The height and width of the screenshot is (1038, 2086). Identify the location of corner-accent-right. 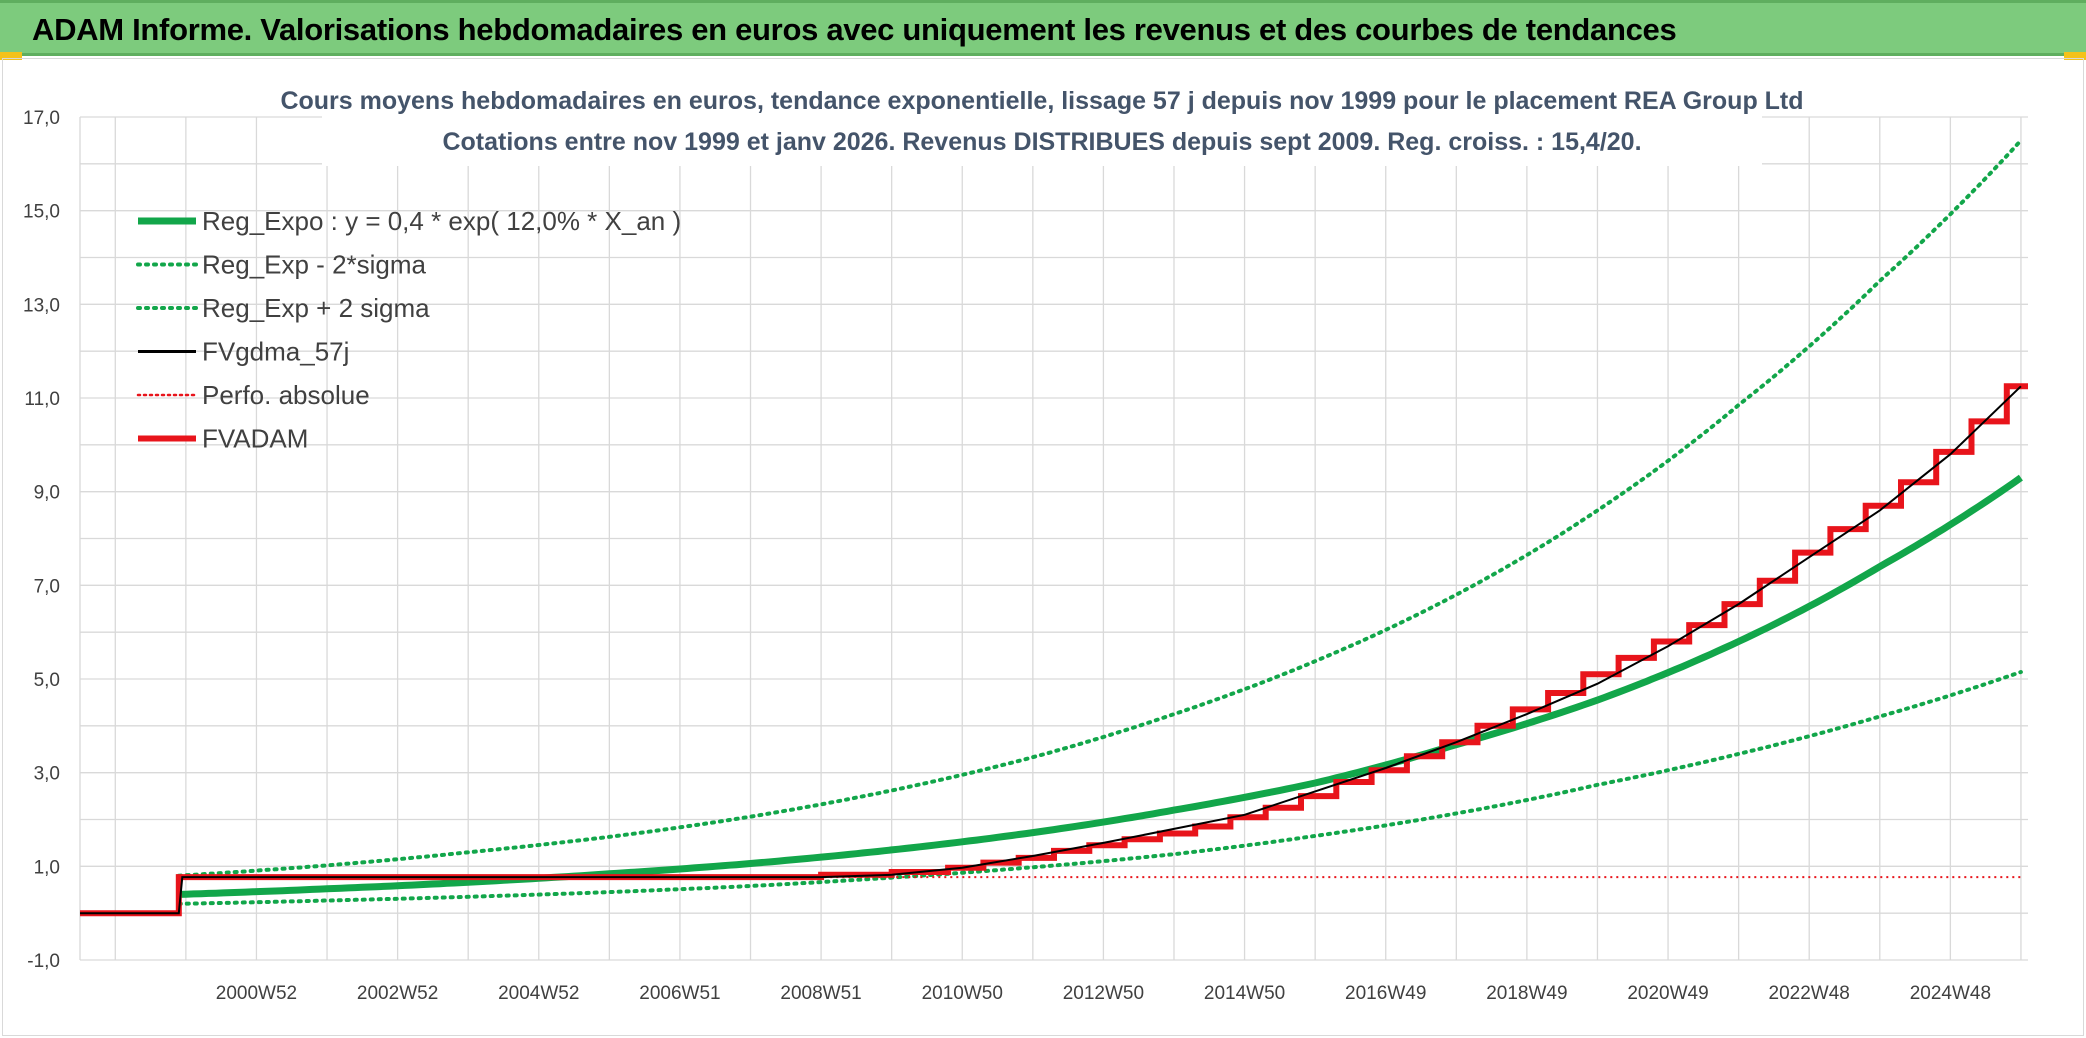
(2075, 56).